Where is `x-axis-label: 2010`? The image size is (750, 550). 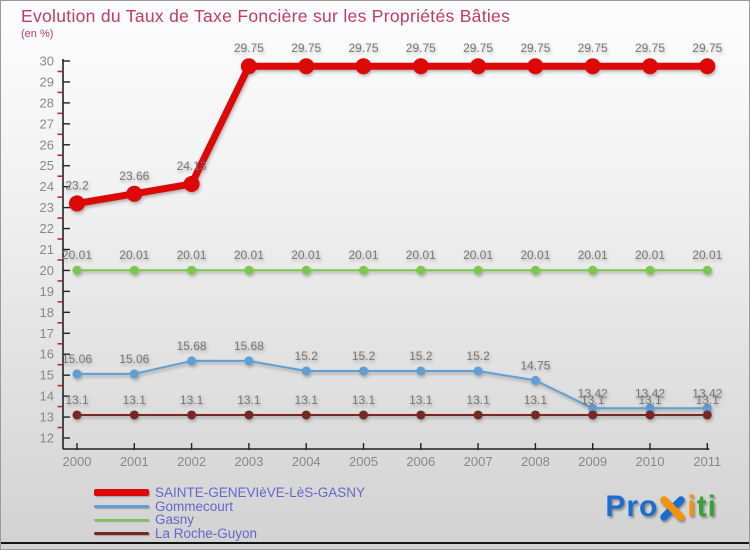 x-axis-label: 2010 is located at coordinates (650, 461).